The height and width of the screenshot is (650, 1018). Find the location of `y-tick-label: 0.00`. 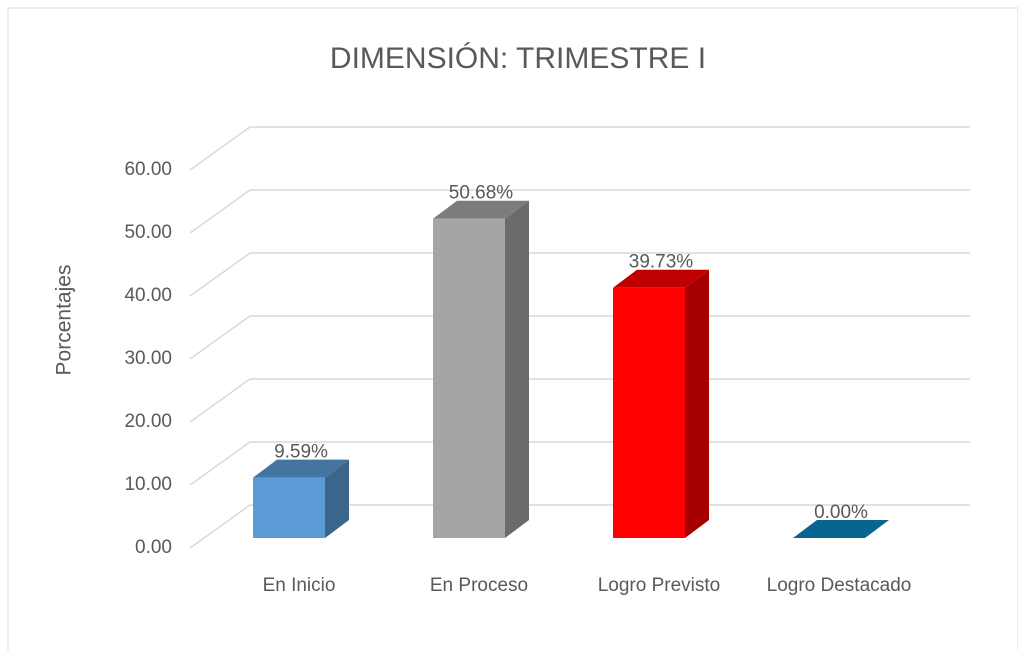

y-tick-label: 0.00 is located at coordinates (153, 547).